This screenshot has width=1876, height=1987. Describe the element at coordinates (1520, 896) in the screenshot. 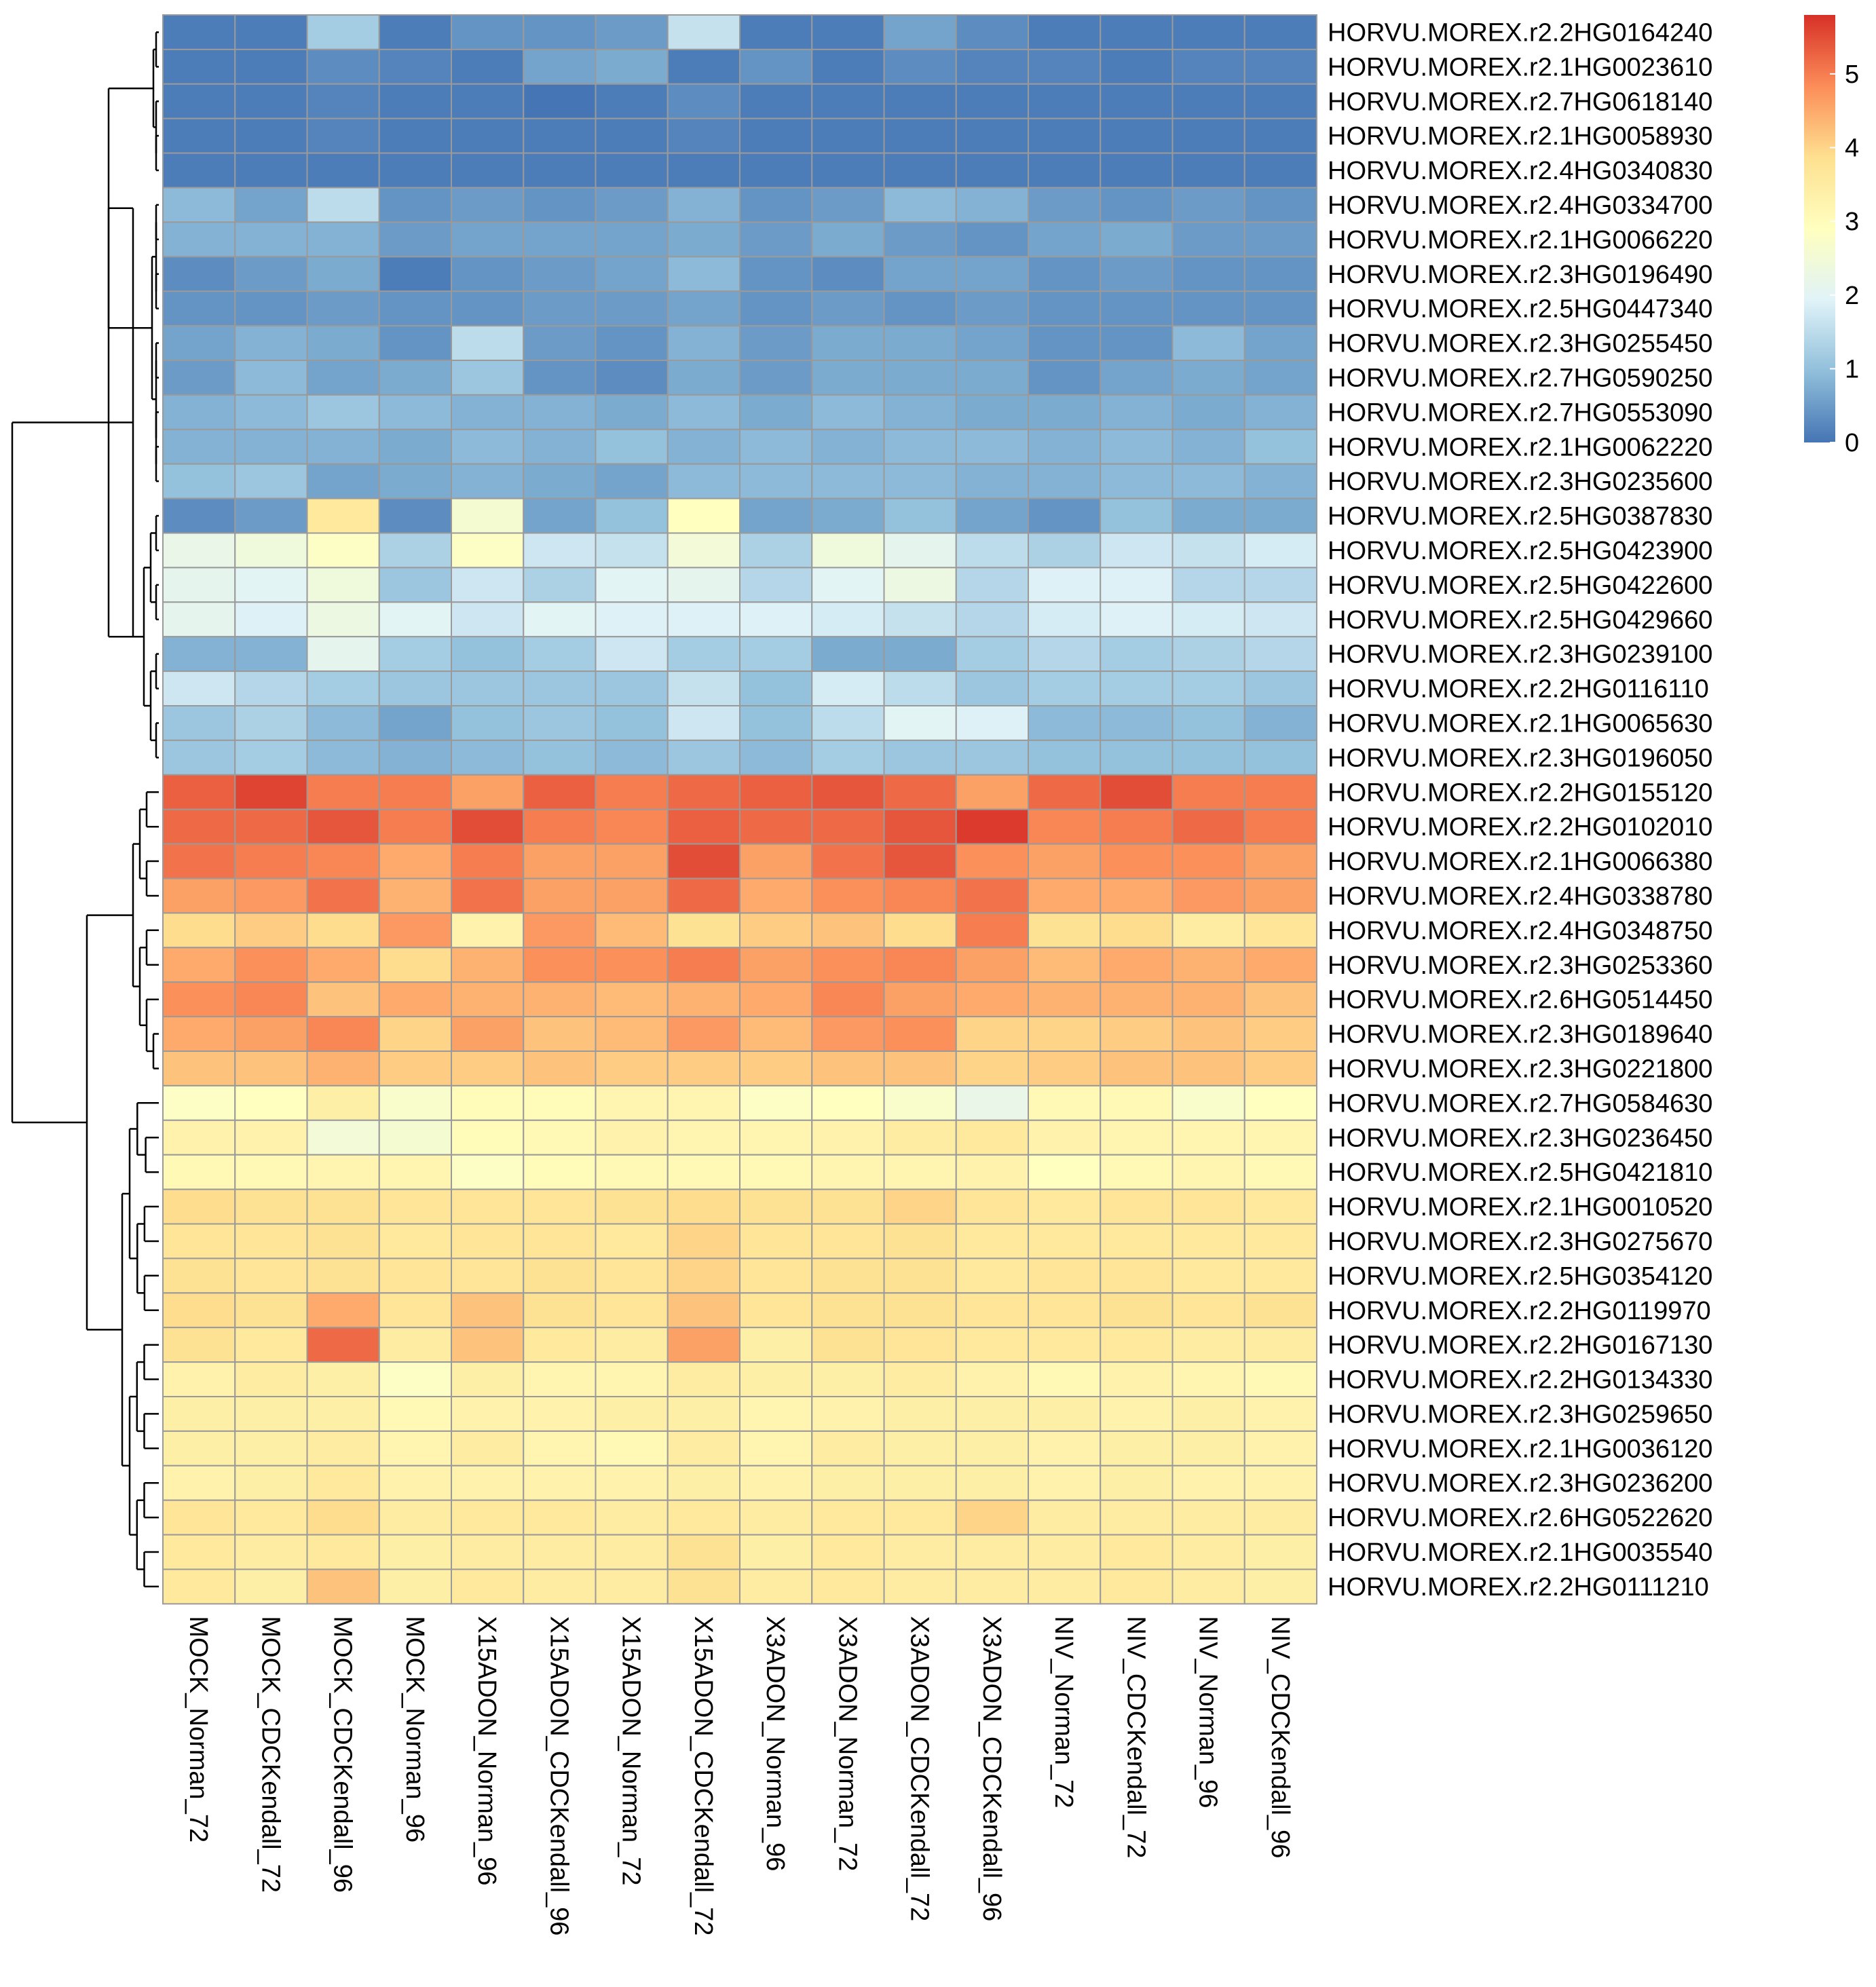

I see `row-label: HORVU.MOREX.r2.4HG0338780` at that location.